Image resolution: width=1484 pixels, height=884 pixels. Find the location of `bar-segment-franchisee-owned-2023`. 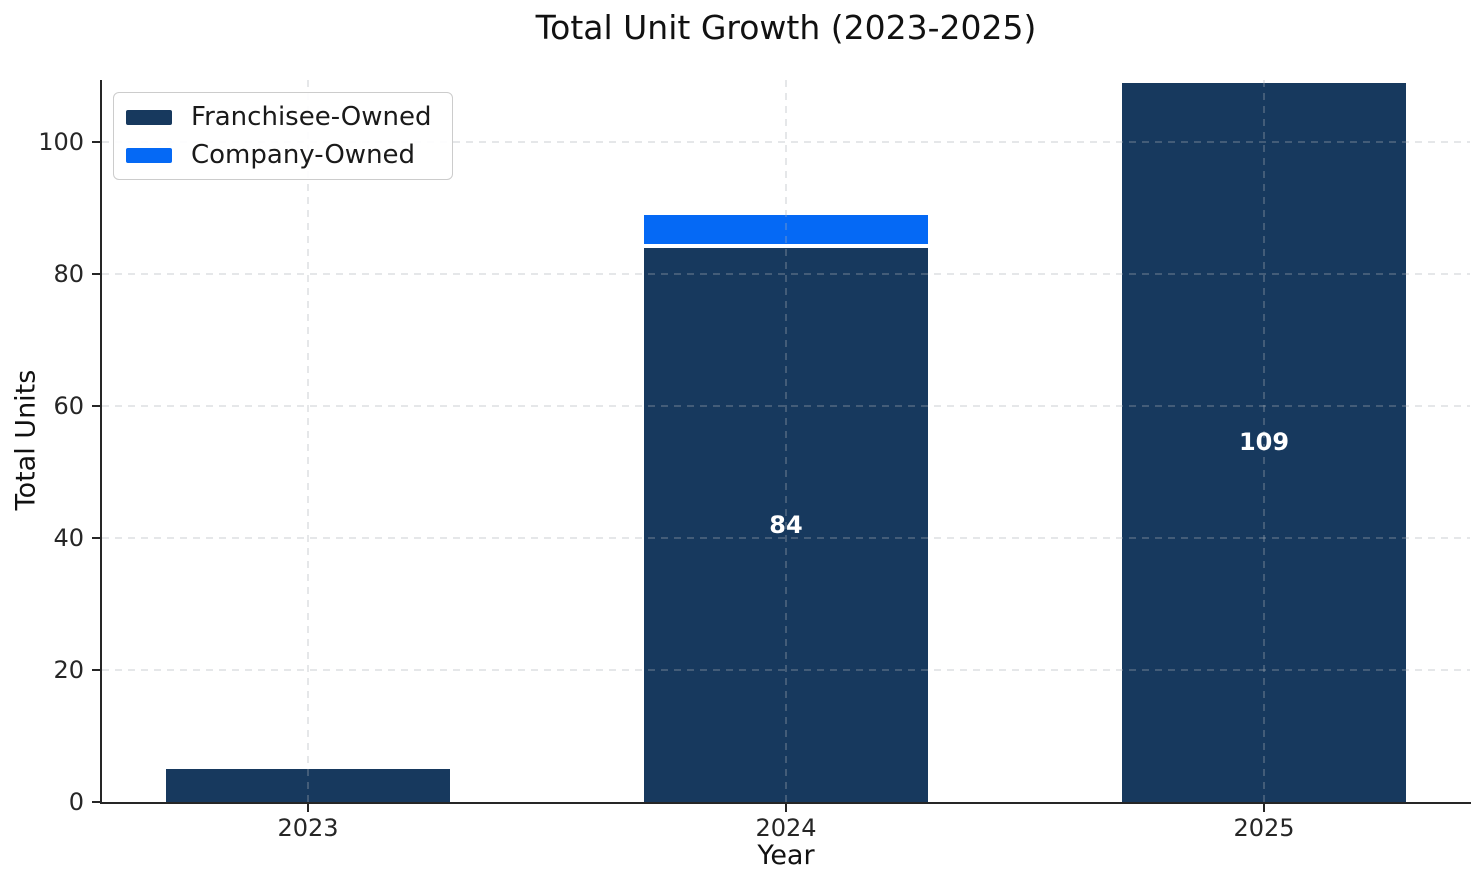

bar-segment-franchisee-owned-2023 is located at coordinates (308, 785).